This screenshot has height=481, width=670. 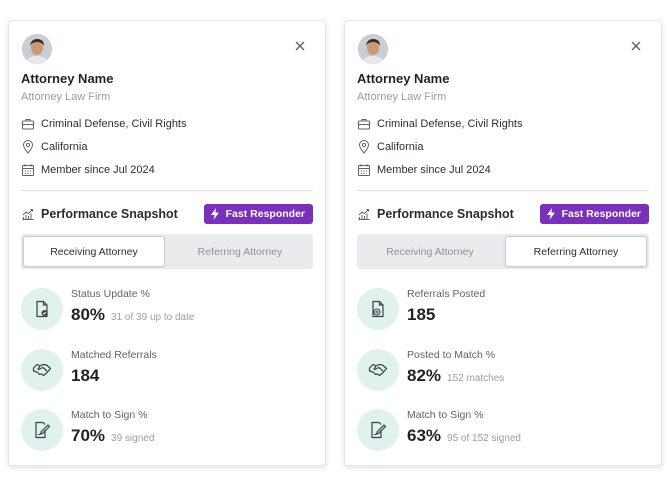 I want to click on metric-match-to-sign: Match to Sign % 63% 95 of 152 signed, so click(x=502, y=431).